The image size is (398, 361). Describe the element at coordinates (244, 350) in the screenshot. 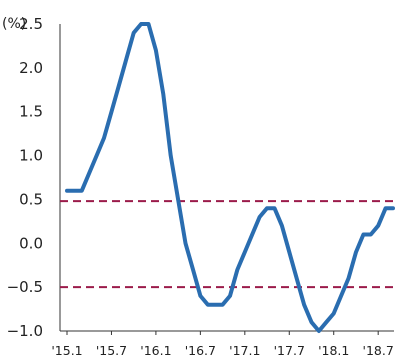

I see `x-tick-label: '17.1` at that location.